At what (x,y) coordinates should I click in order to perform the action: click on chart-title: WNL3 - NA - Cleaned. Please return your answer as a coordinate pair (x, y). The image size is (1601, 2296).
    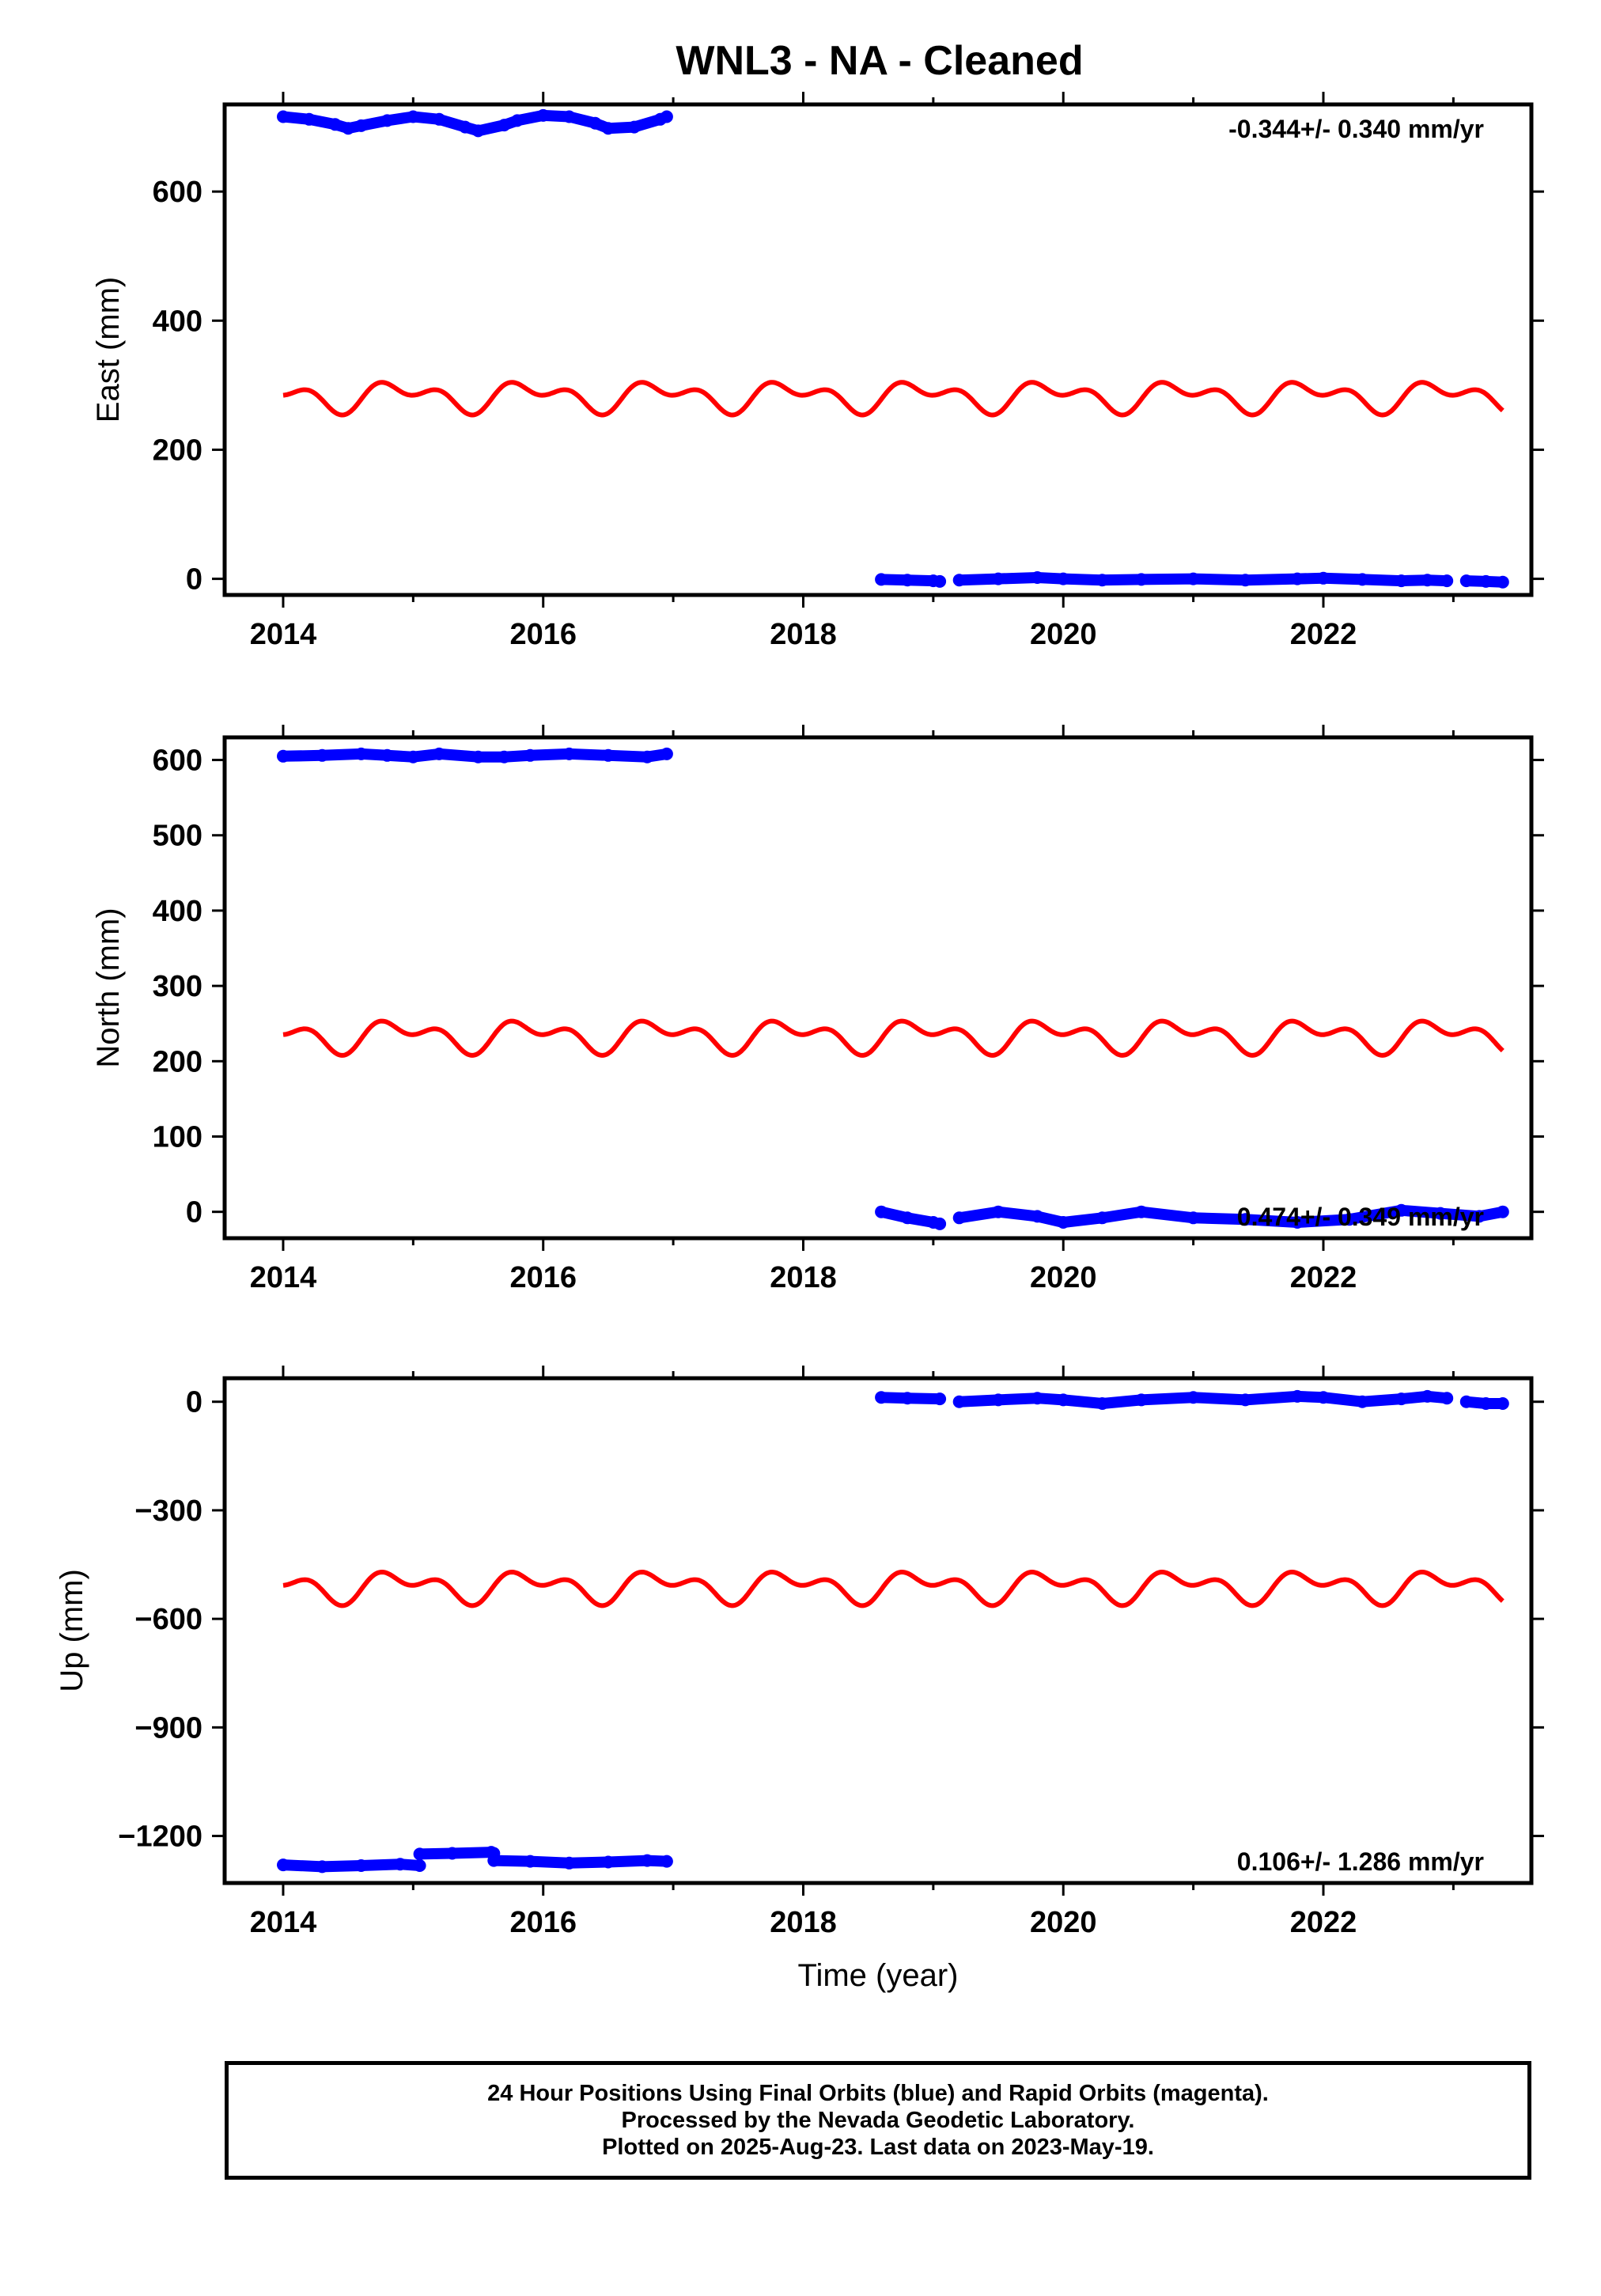
    Looking at the image, I should click on (879, 61).